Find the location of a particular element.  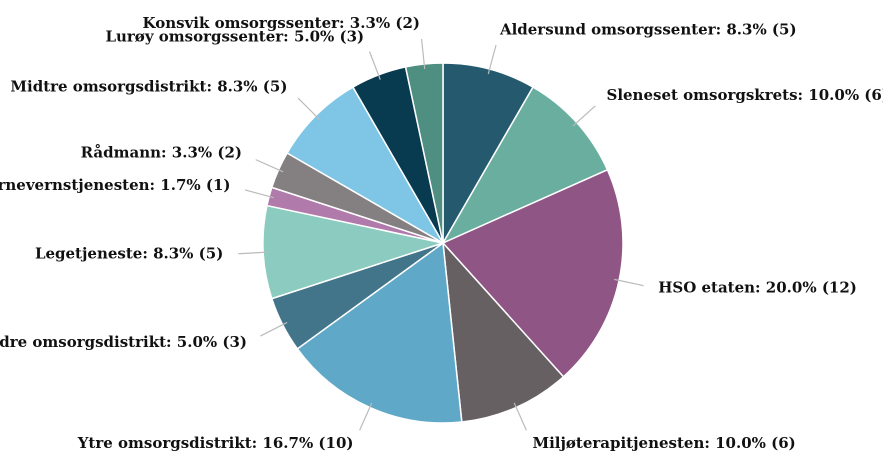

slice-label: Legetjeneste: 8.3% (5) is located at coordinates (129, 254).